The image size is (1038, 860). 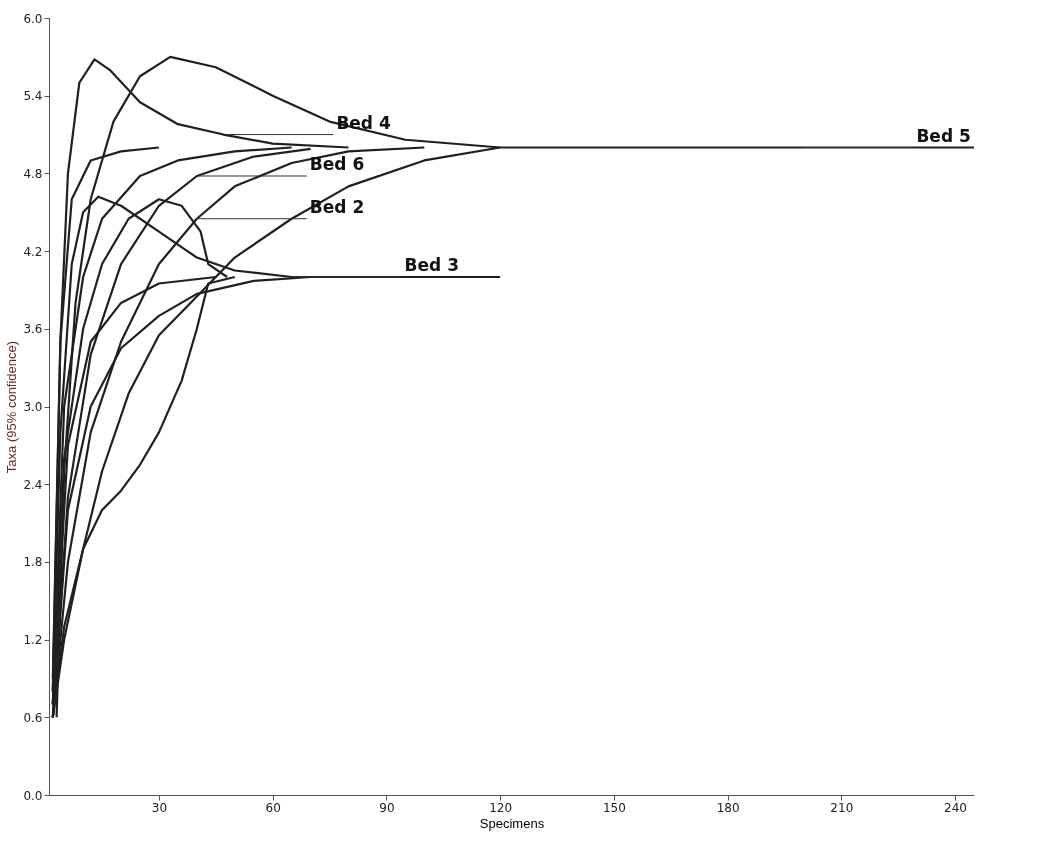 What do you see at coordinates (33, 251) in the screenshot?
I see `y-tick-label: 4.2` at bounding box center [33, 251].